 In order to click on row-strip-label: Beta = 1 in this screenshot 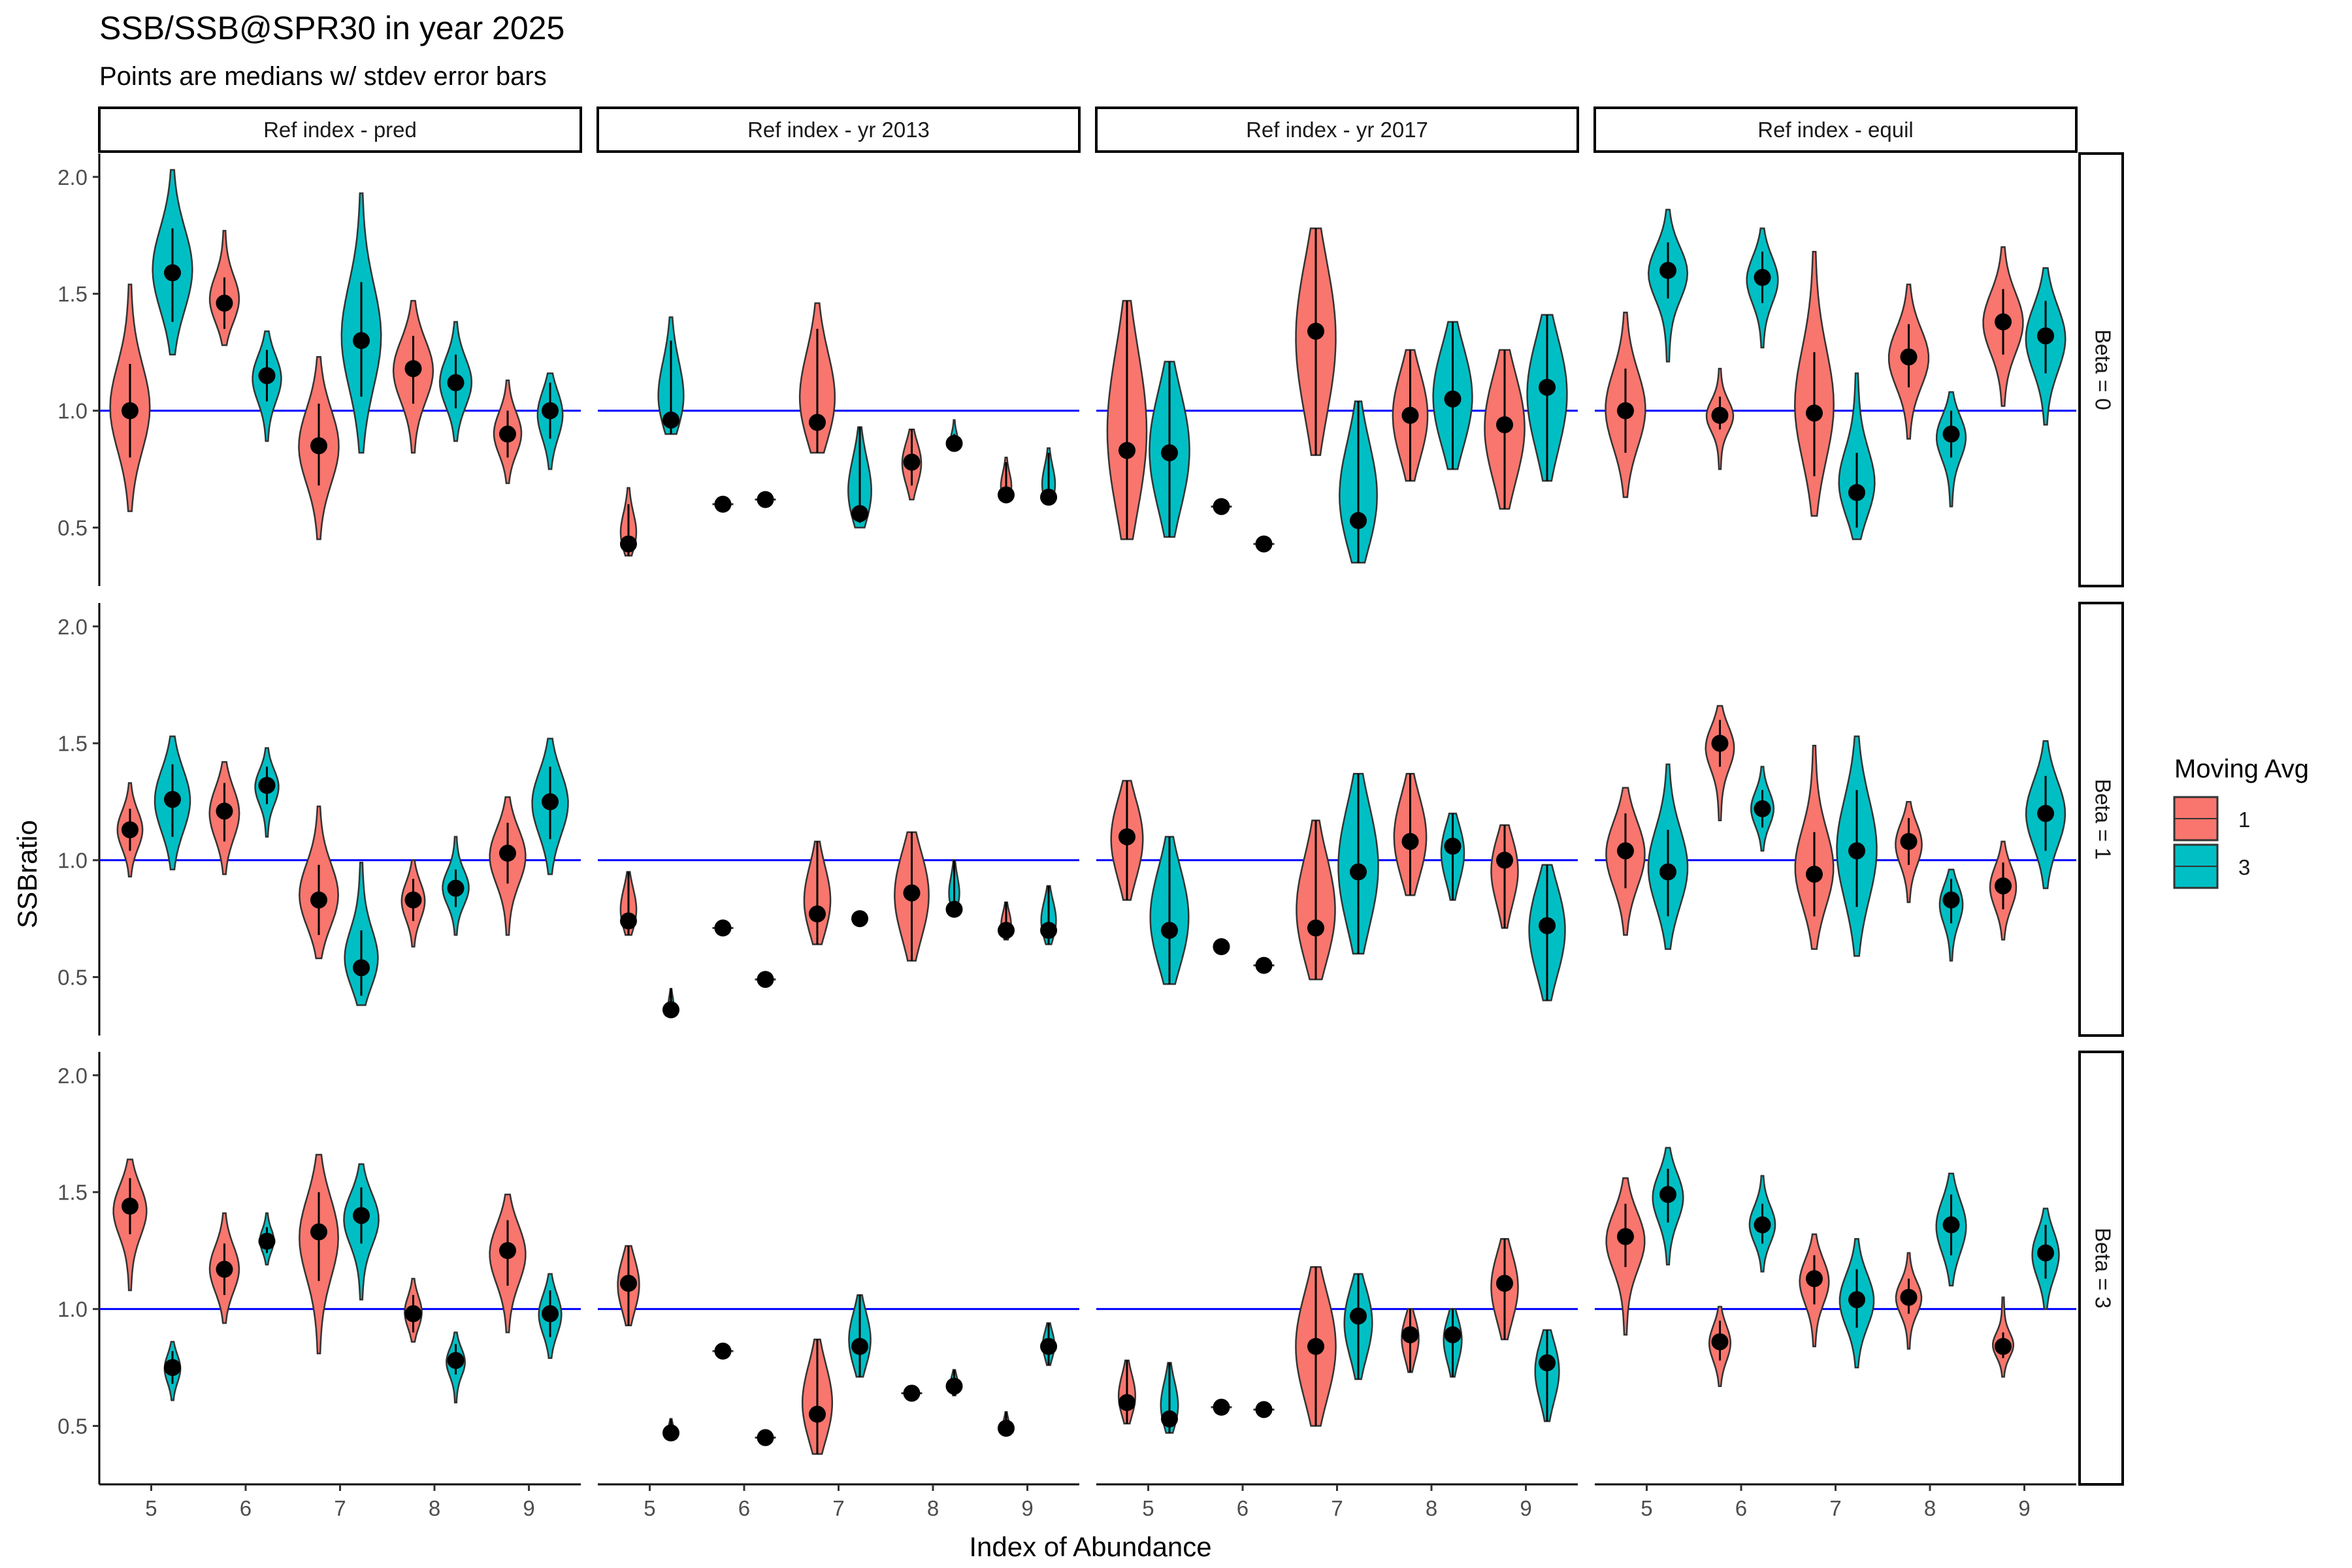, I will do `click(2103, 819)`.